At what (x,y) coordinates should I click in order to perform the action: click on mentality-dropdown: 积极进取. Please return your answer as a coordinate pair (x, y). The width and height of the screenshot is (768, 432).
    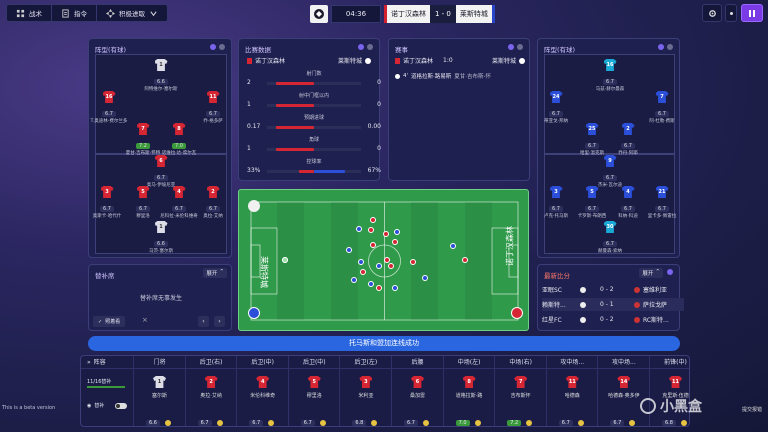
    Looking at the image, I should click on (132, 13).